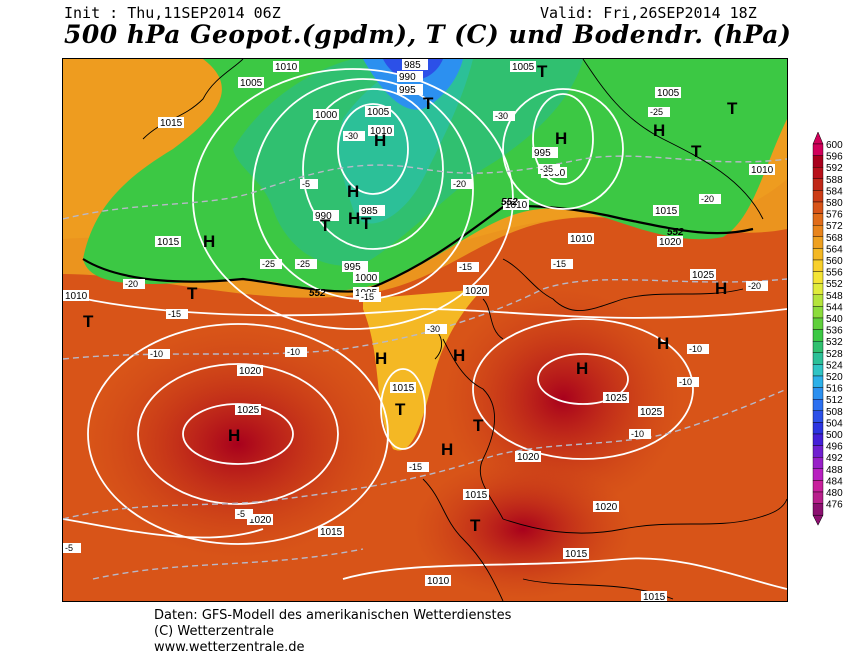  What do you see at coordinates (834, 342) in the screenshot?
I see `scale-label: 532` at bounding box center [834, 342].